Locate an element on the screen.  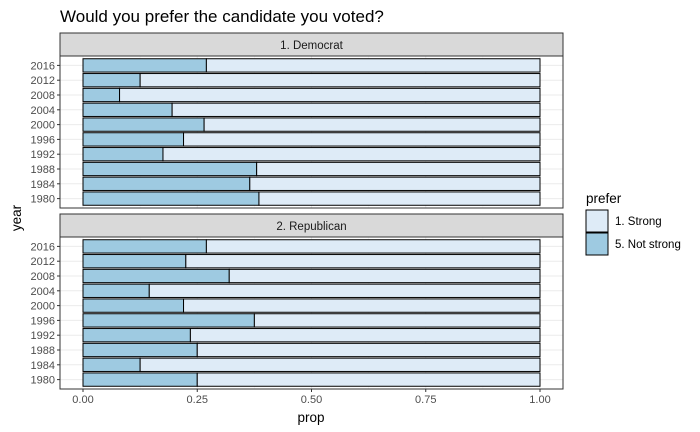
x-tick-label: 0.25 is located at coordinates (197, 400).